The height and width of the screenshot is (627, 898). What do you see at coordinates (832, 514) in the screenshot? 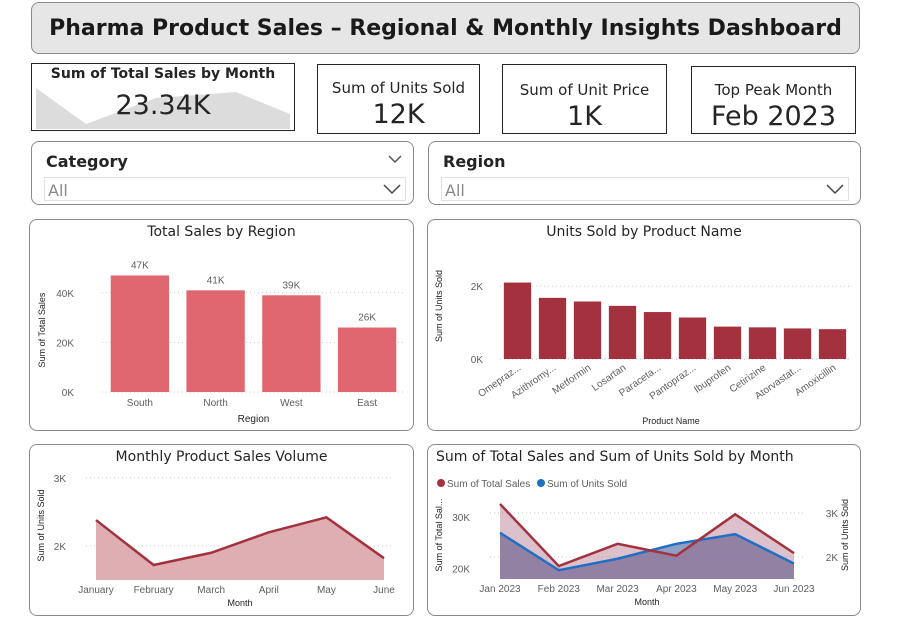
I see `y2-tick-label: 3K` at bounding box center [832, 514].